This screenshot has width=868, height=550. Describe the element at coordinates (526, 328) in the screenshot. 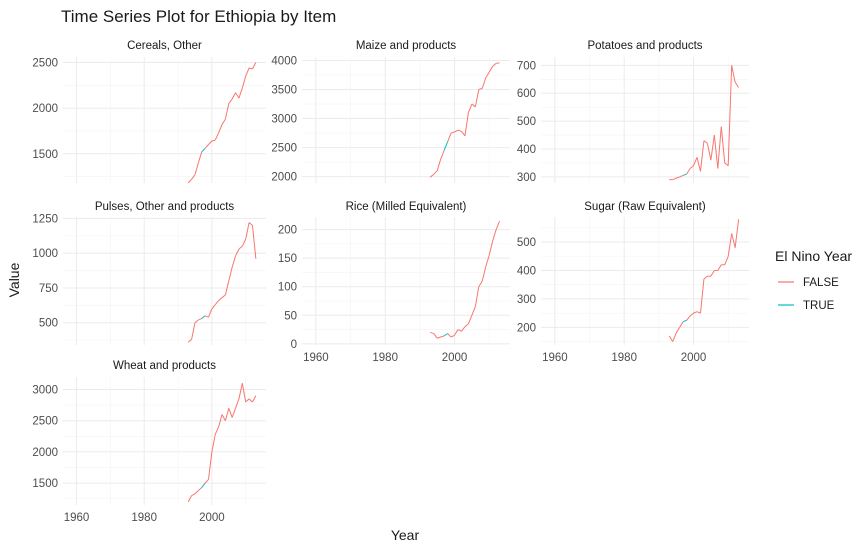

I see `y-tick-label: 200` at that location.